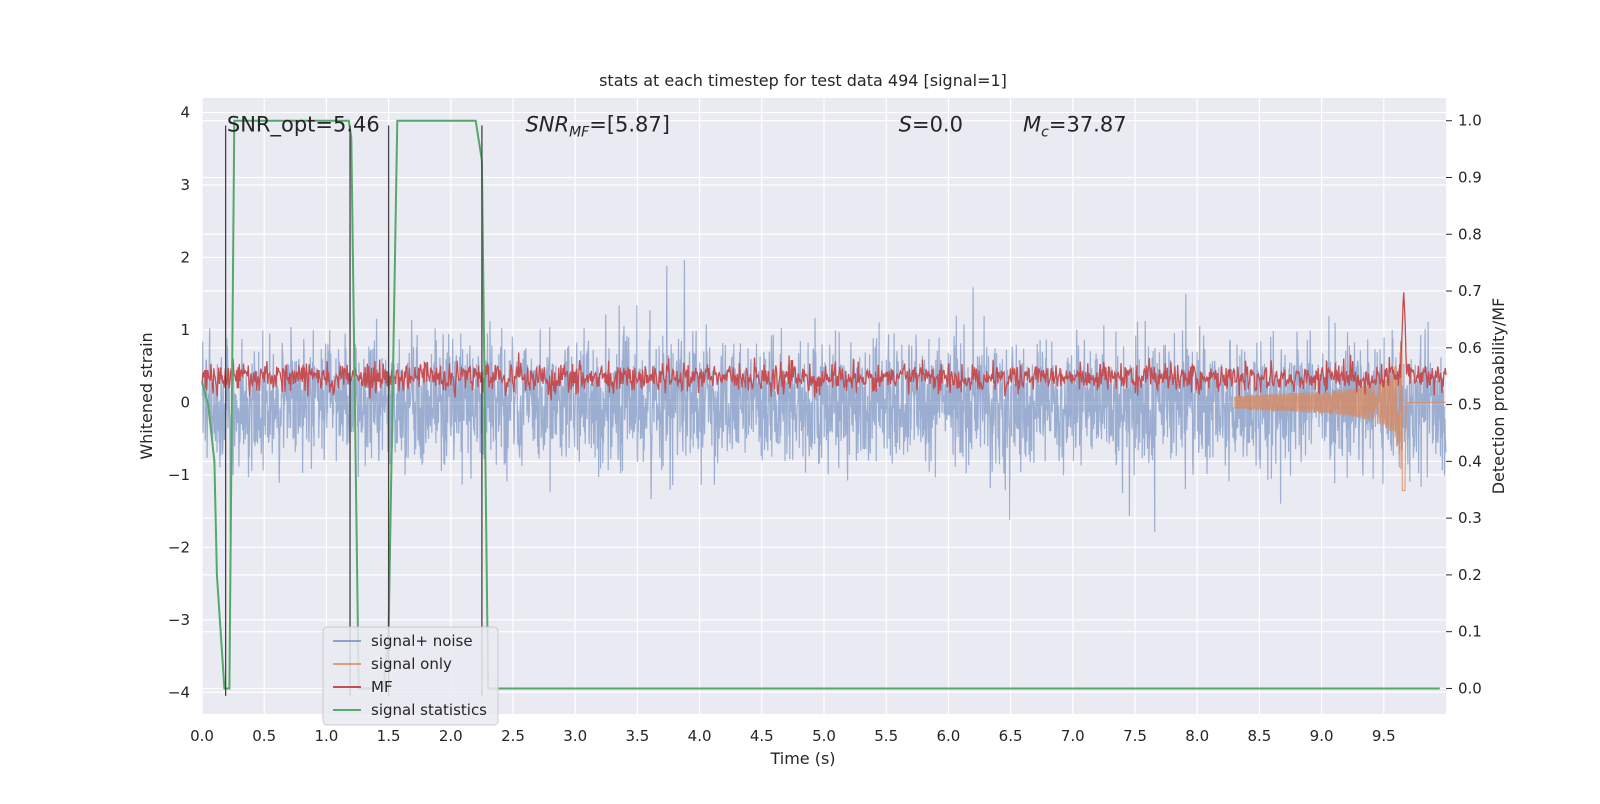 This screenshot has width=1600, height=804. Describe the element at coordinates (1259, 736) in the screenshot. I see `x-tick-label: 8.5` at that location.